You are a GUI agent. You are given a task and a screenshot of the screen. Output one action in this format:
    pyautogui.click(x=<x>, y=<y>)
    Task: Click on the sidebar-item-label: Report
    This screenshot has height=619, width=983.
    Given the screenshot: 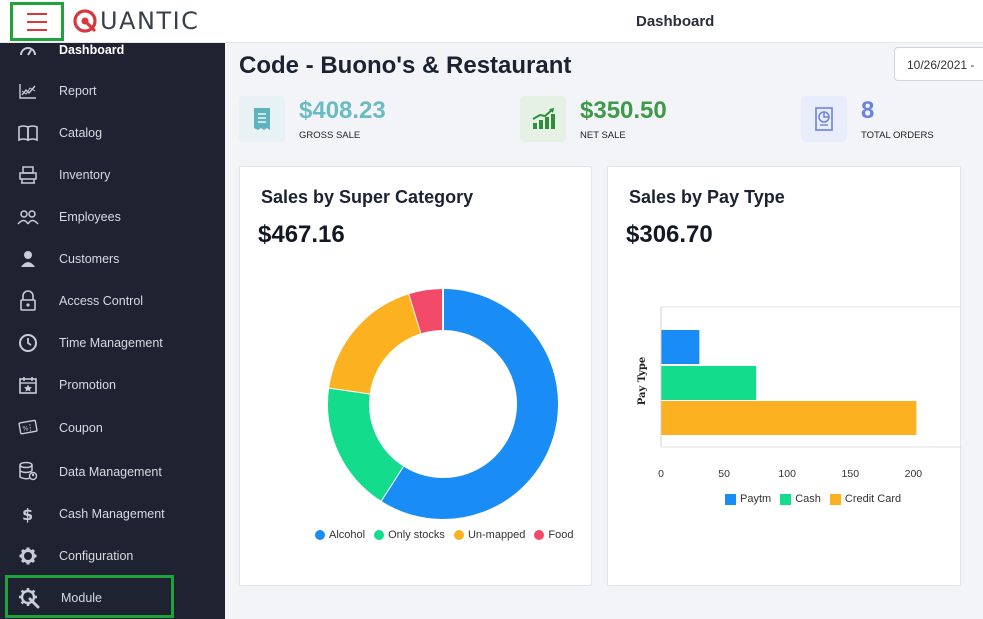 What is the action you would take?
    pyautogui.click(x=78, y=91)
    